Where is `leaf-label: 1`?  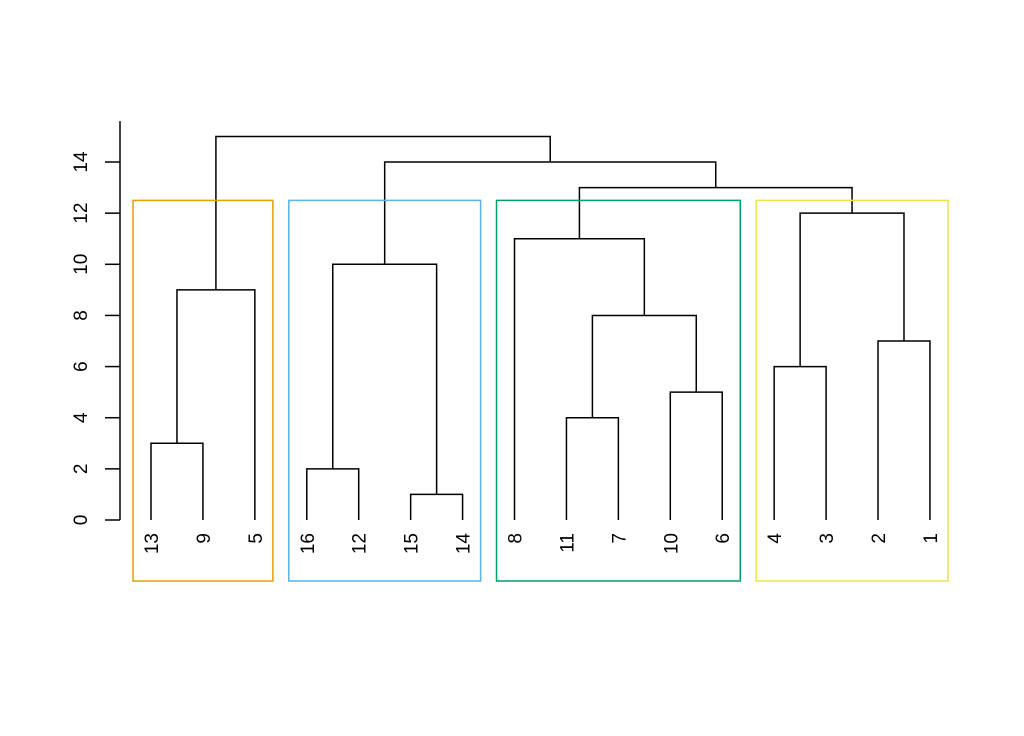
leaf-label: 1 is located at coordinates (931, 538).